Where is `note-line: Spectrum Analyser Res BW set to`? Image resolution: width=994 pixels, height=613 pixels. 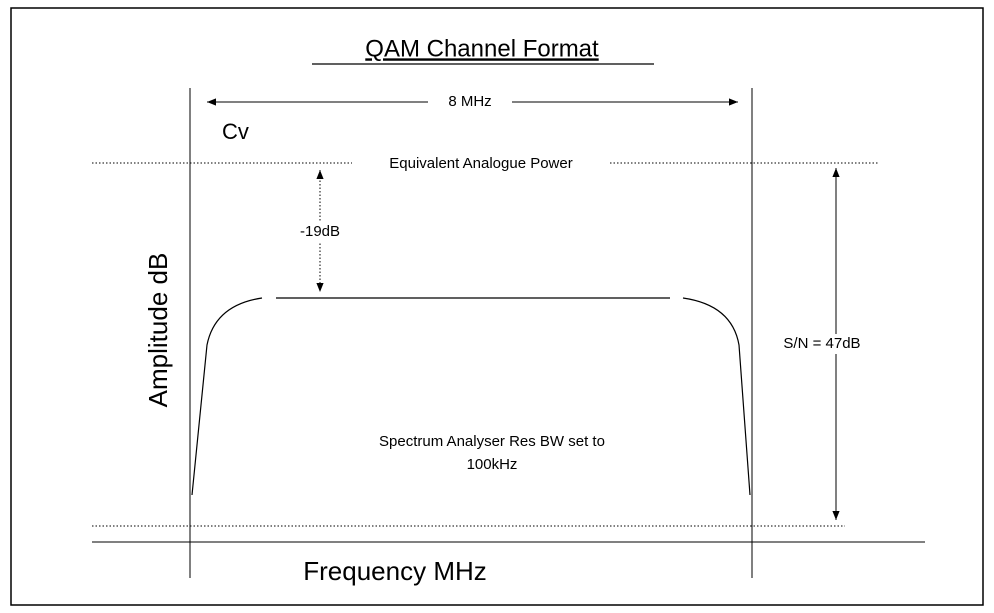 note-line: Spectrum Analyser Res BW set to is located at coordinates (492, 441).